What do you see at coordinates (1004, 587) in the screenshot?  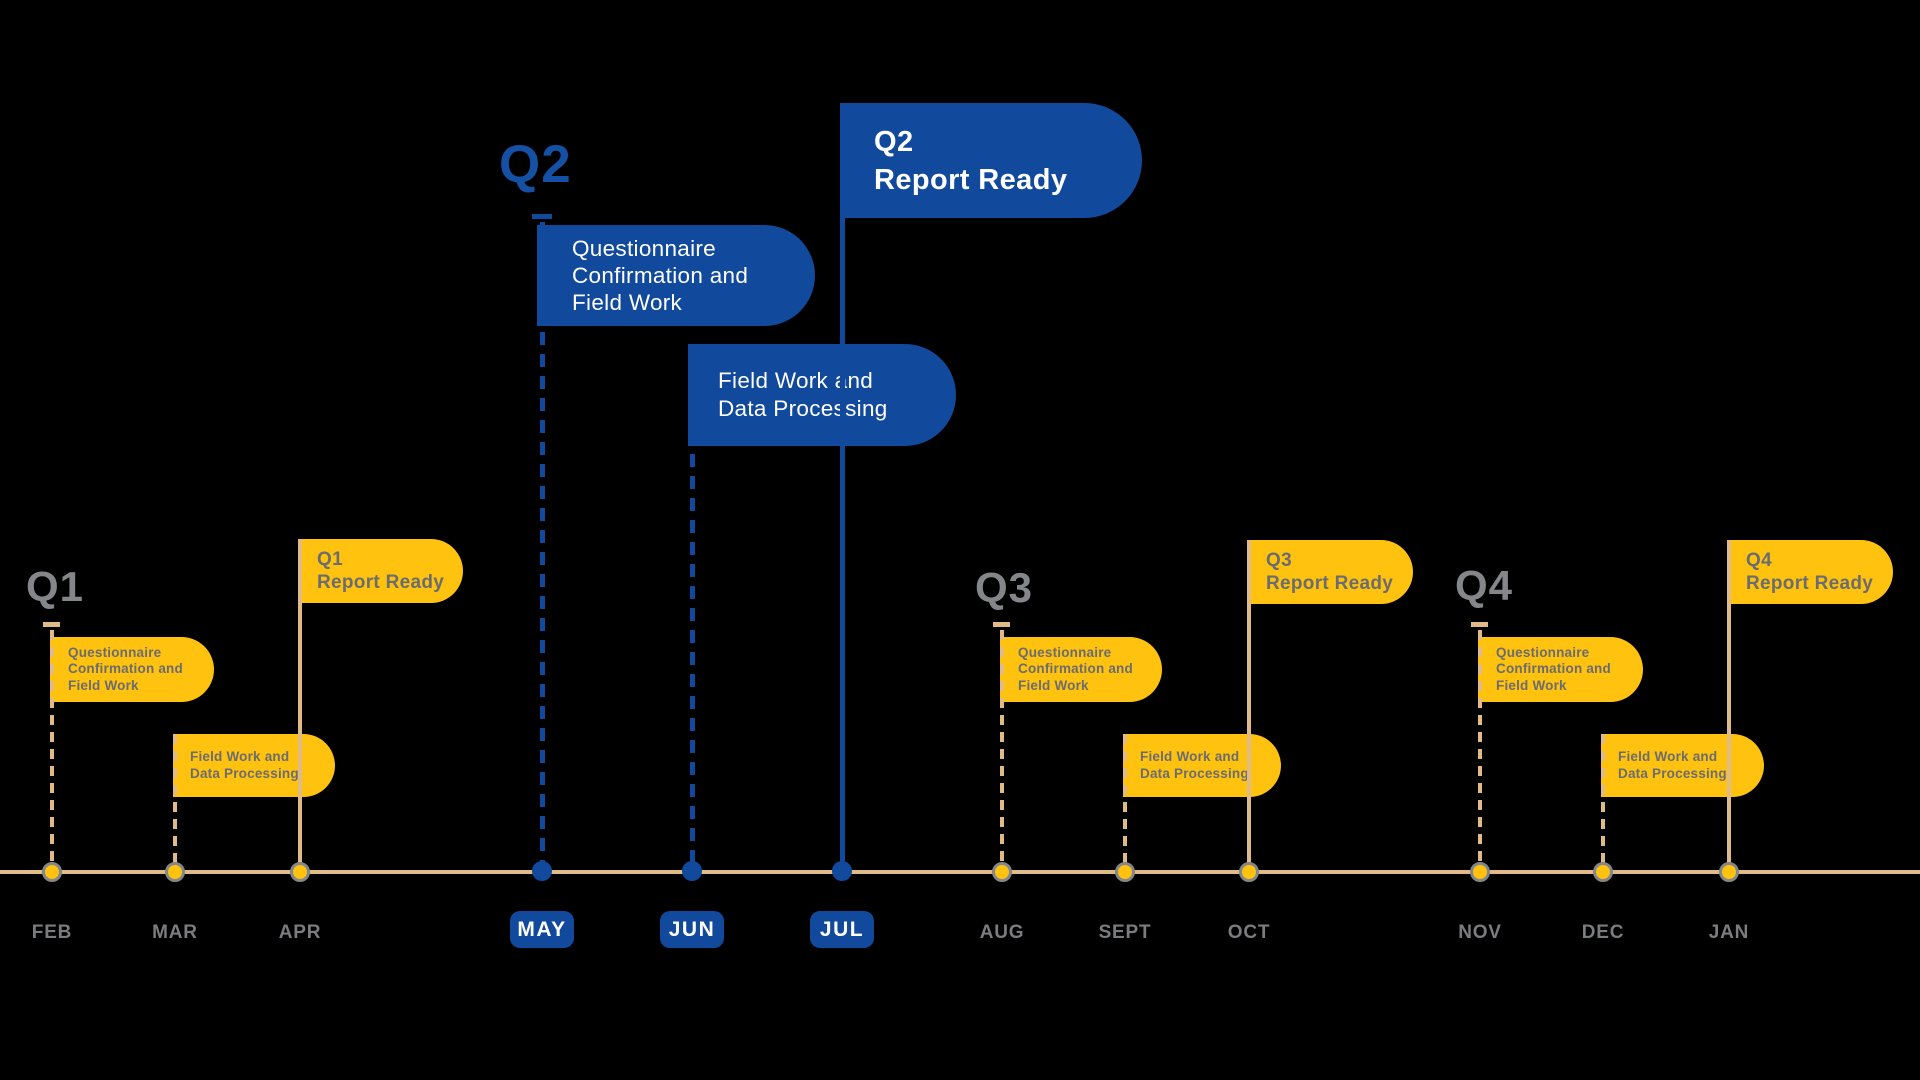 I see `quarter-label-q3: Q3` at bounding box center [1004, 587].